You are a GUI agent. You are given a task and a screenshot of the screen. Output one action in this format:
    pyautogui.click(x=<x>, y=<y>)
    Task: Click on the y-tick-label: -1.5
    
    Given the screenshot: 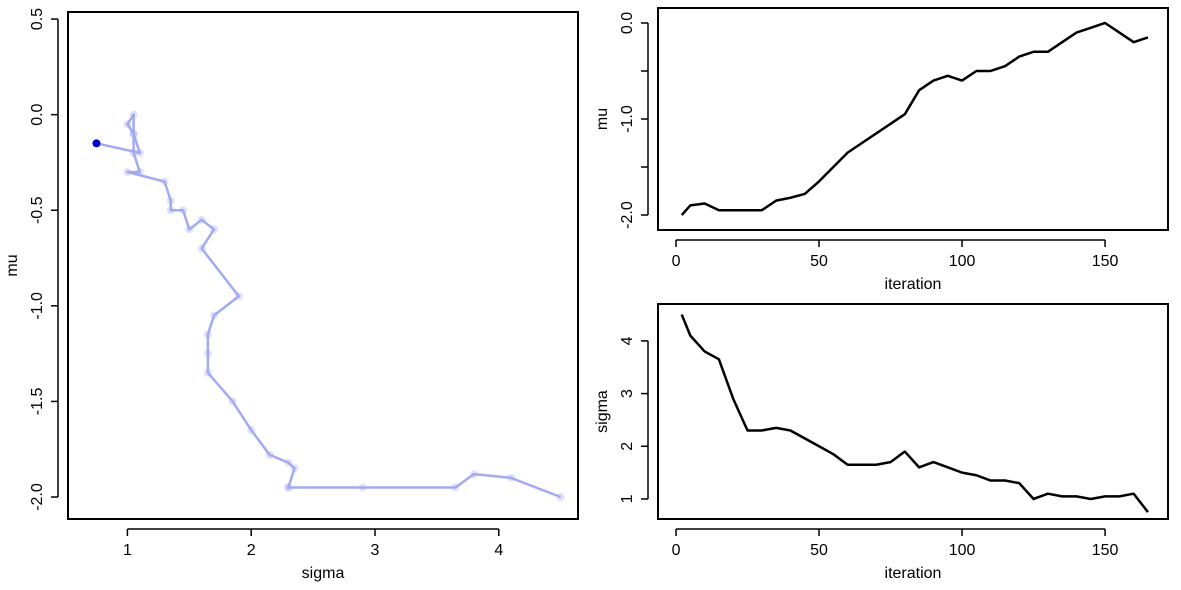 What is the action you would take?
    pyautogui.click(x=37, y=402)
    